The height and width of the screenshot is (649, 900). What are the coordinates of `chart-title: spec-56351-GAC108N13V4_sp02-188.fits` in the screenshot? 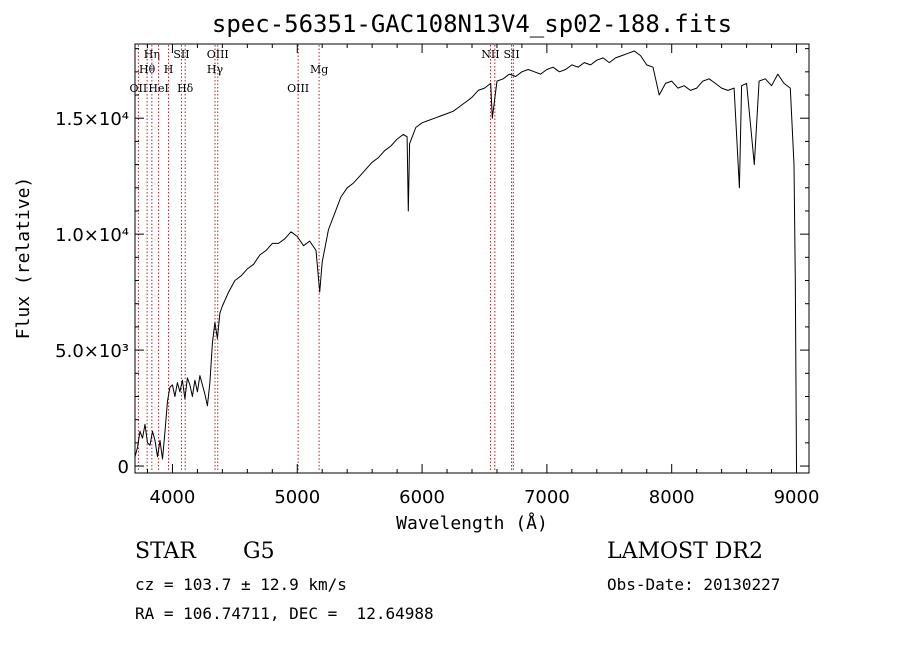 It's located at (472, 24).